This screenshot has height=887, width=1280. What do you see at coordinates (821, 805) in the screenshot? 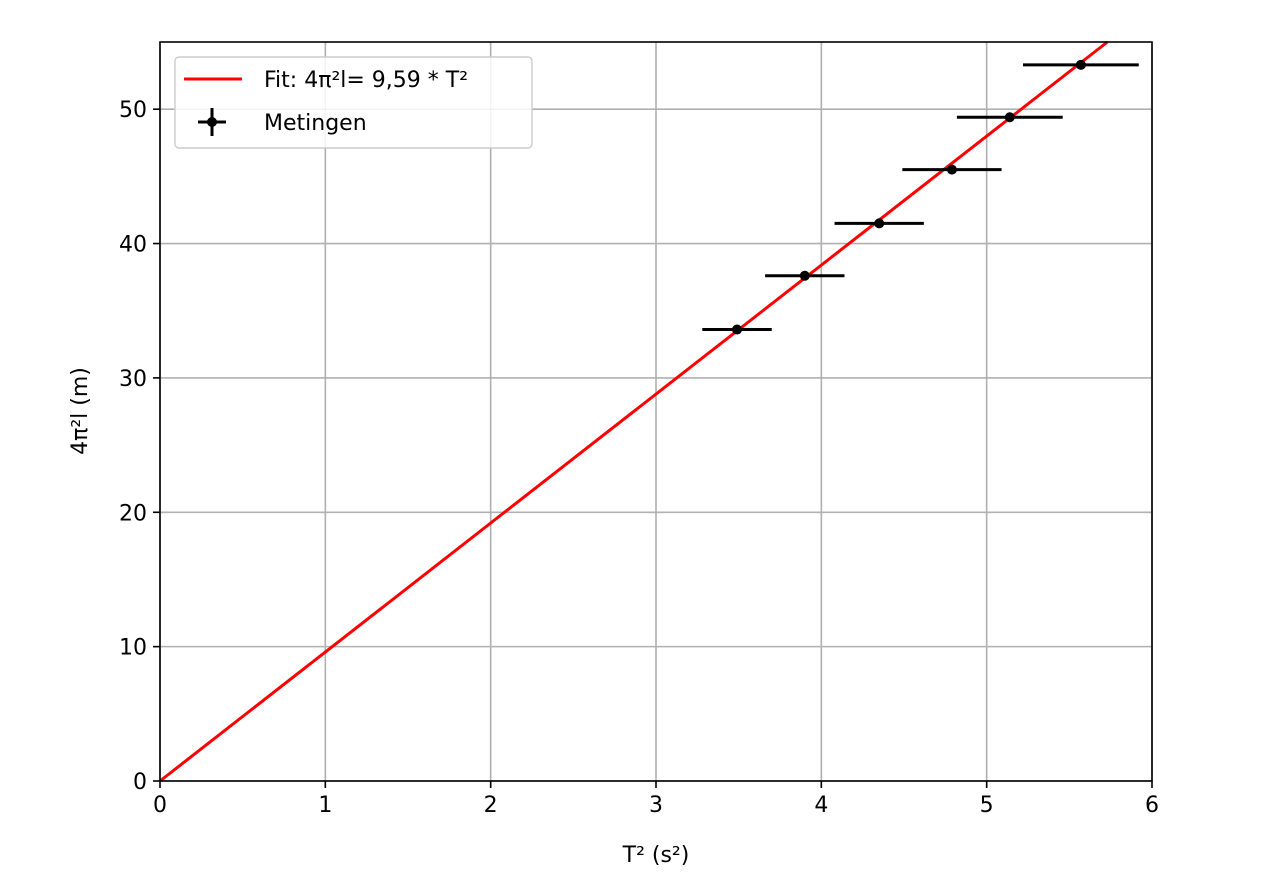
I see `x-tick-label: 4` at bounding box center [821, 805].